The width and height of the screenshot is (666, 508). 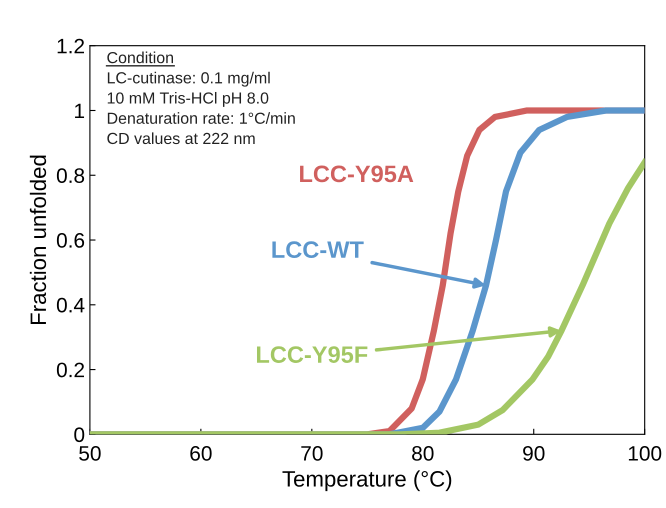 What do you see at coordinates (312, 354) in the screenshot?
I see `text: LCC-Y95F` at bounding box center [312, 354].